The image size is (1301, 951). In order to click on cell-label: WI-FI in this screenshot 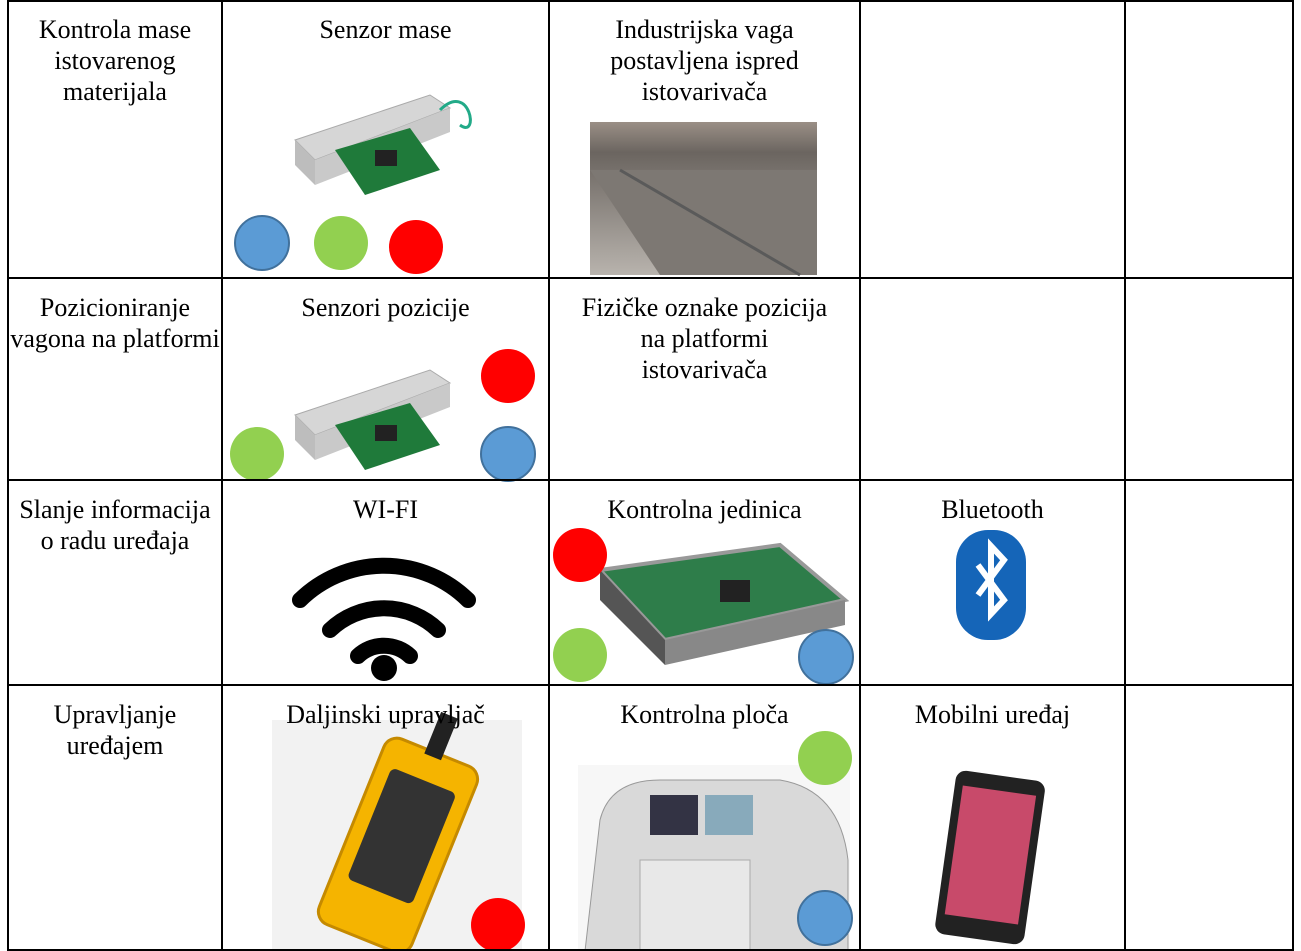, I will do `click(385, 509)`.